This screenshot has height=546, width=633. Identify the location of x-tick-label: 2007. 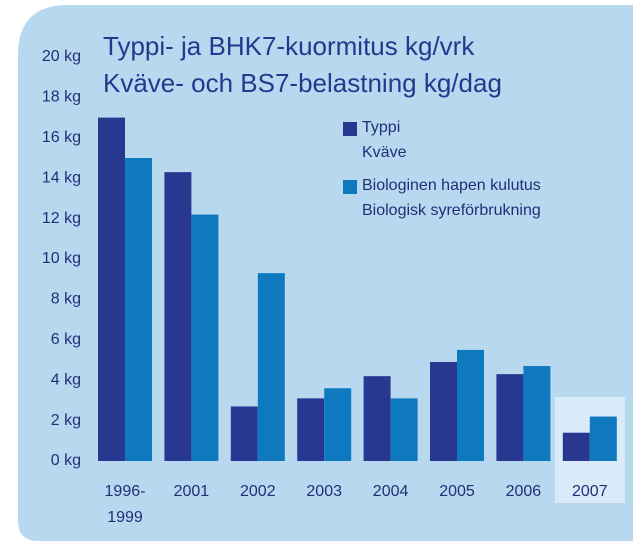
(590, 491).